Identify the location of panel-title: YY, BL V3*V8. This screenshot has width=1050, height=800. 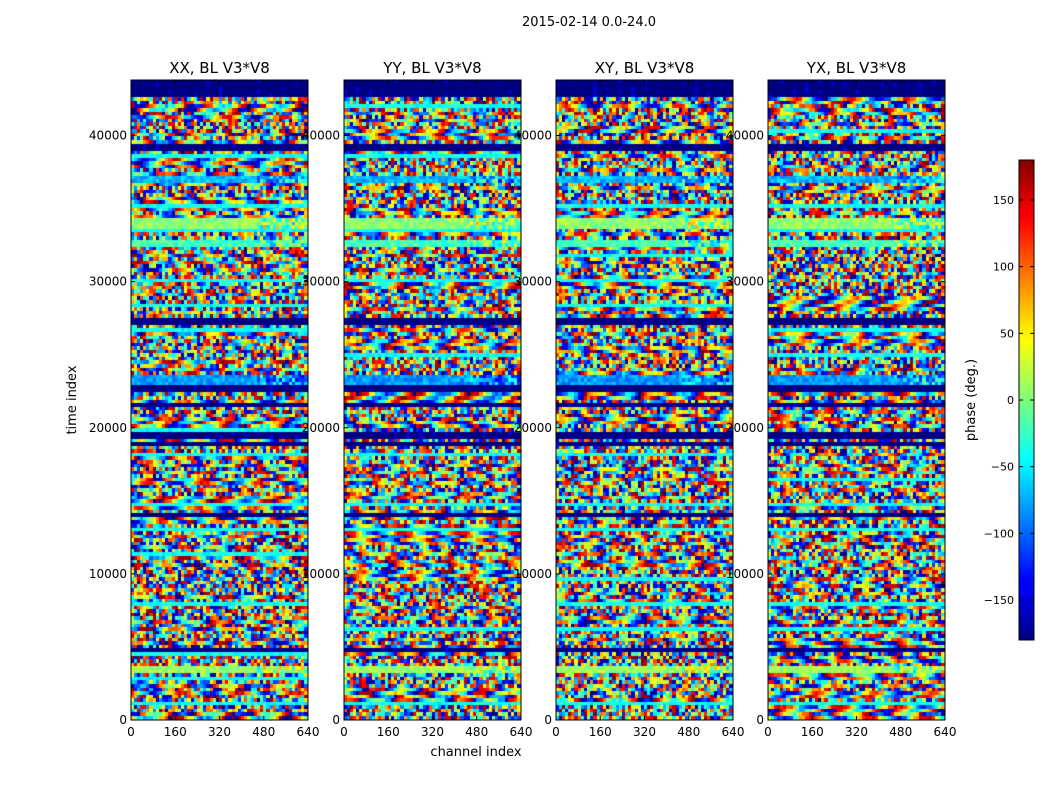
(431, 68).